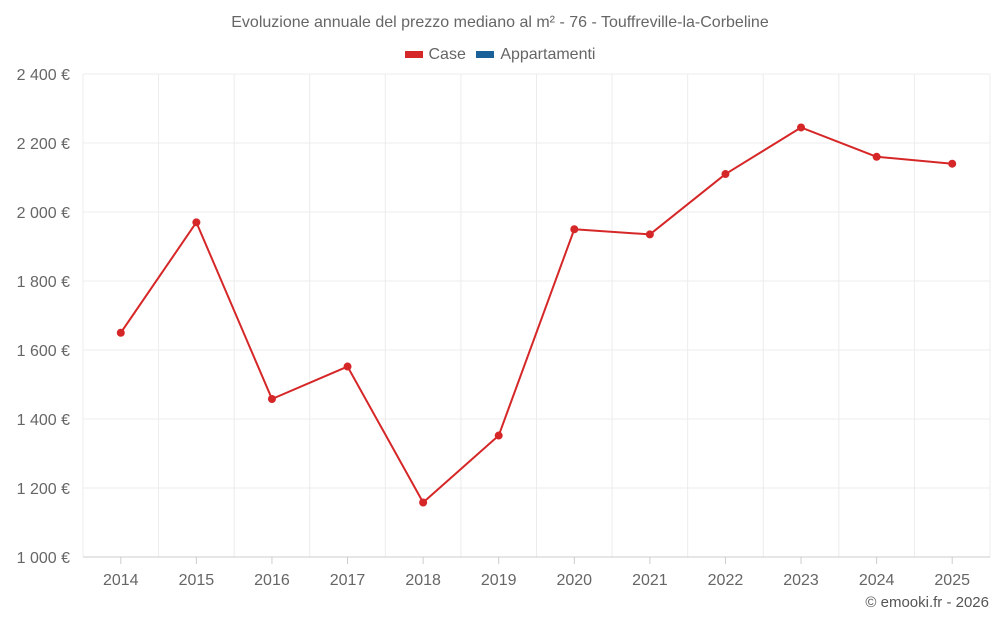  What do you see at coordinates (43, 75) in the screenshot?
I see `y-tick-label: 2 400 €` at bounding box center [43, 75].